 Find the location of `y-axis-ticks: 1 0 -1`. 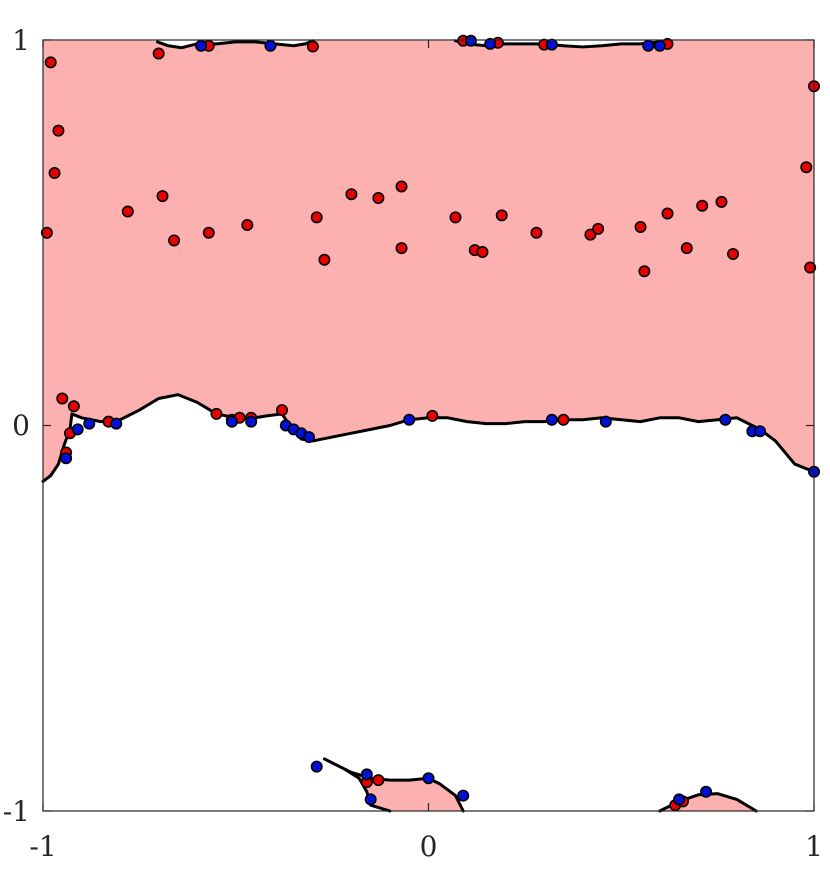

y-axis-ticks: 1 0 -1 is located at coordinates (16, 426).